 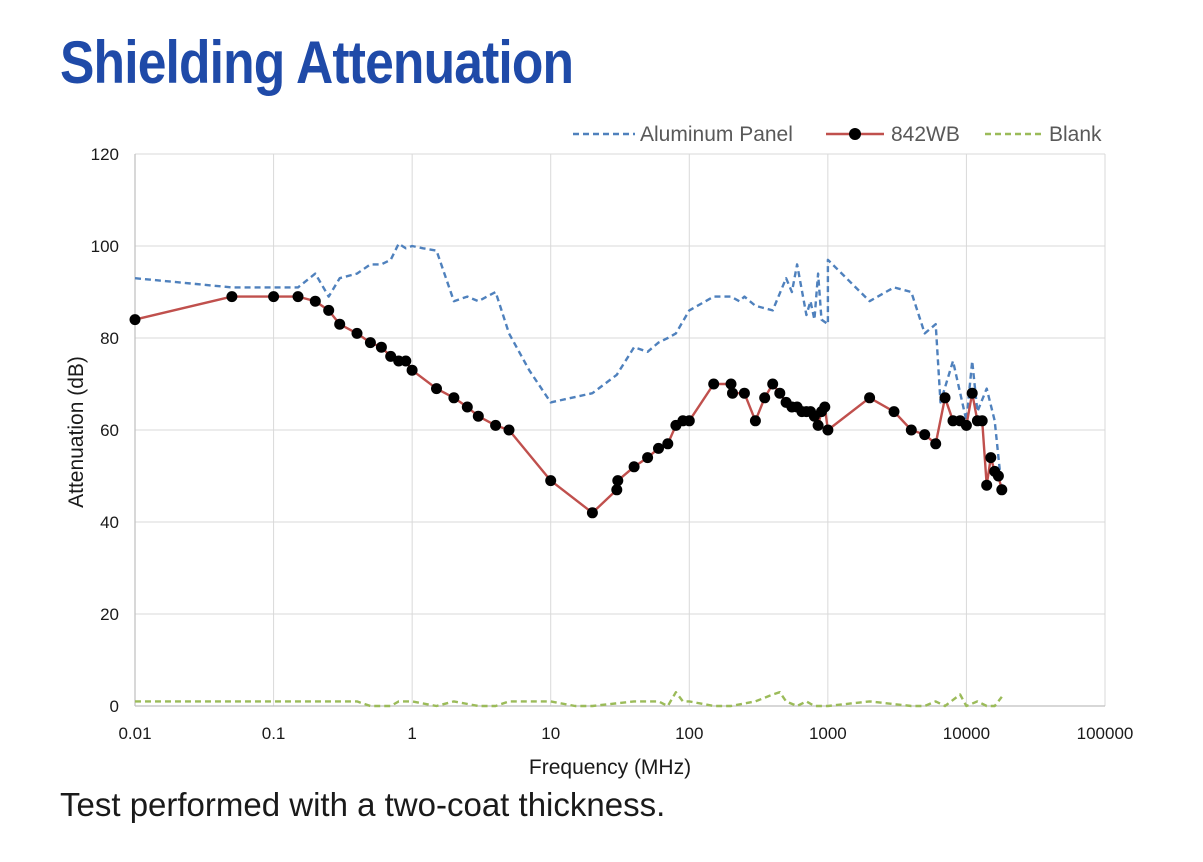 What do you see at coordinates (689, 733) in the screenshot?
I see `x-tick-label: 100` at bounding box center [689, 733].